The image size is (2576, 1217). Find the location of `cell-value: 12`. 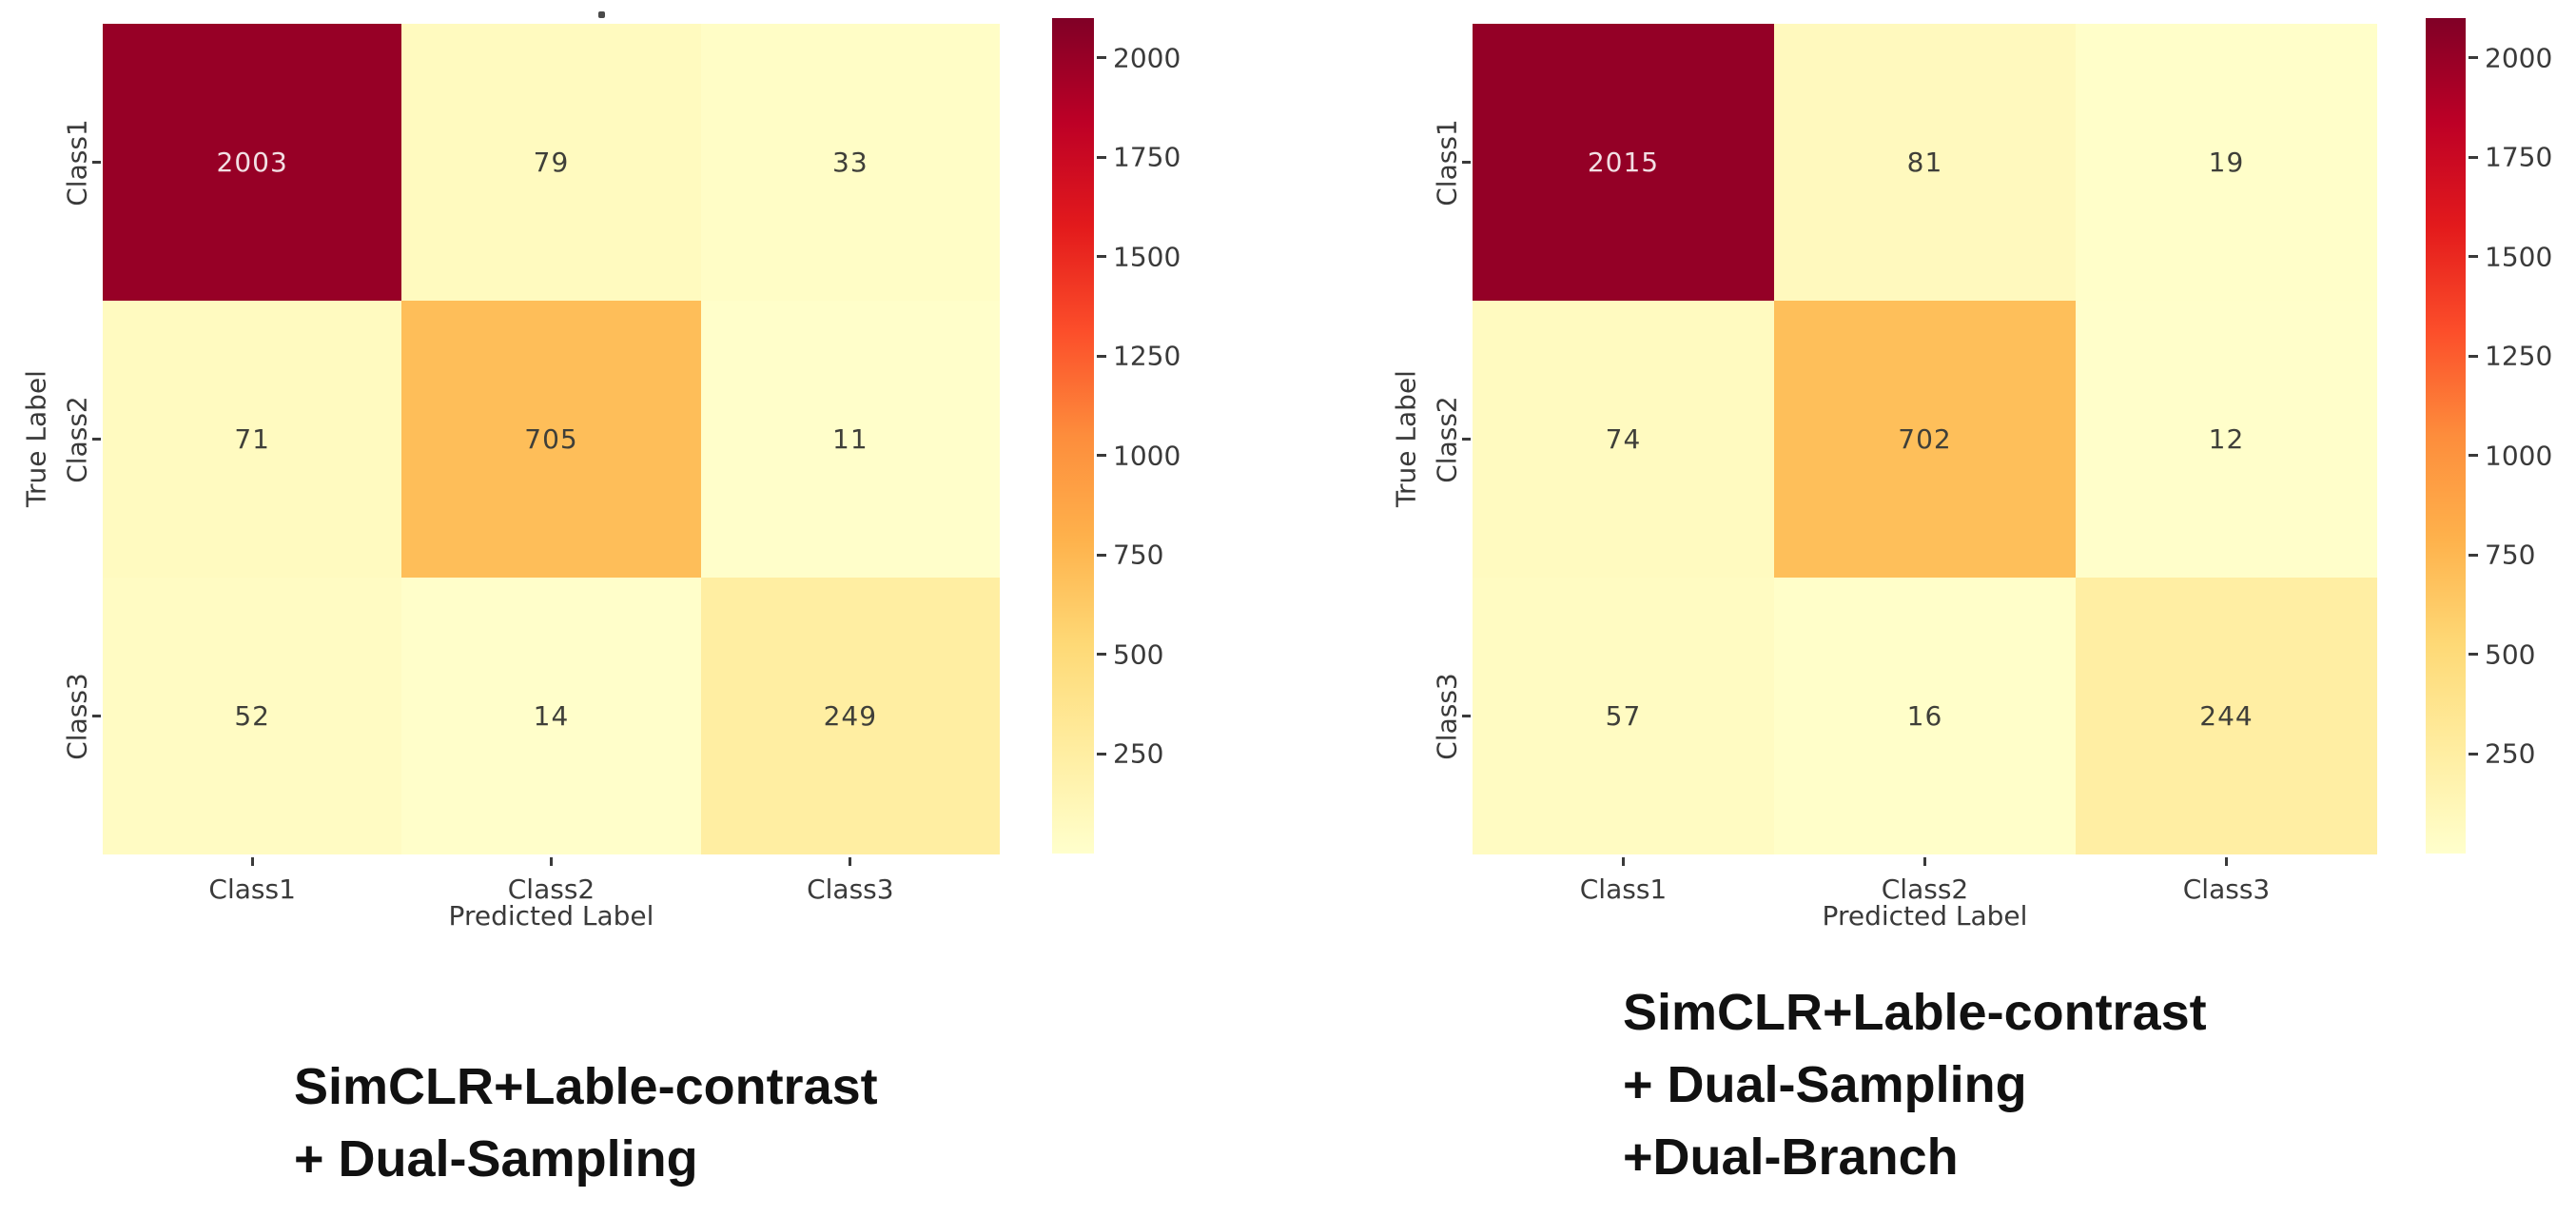

cell-value: 12 is located at coordinates (2227, 439).